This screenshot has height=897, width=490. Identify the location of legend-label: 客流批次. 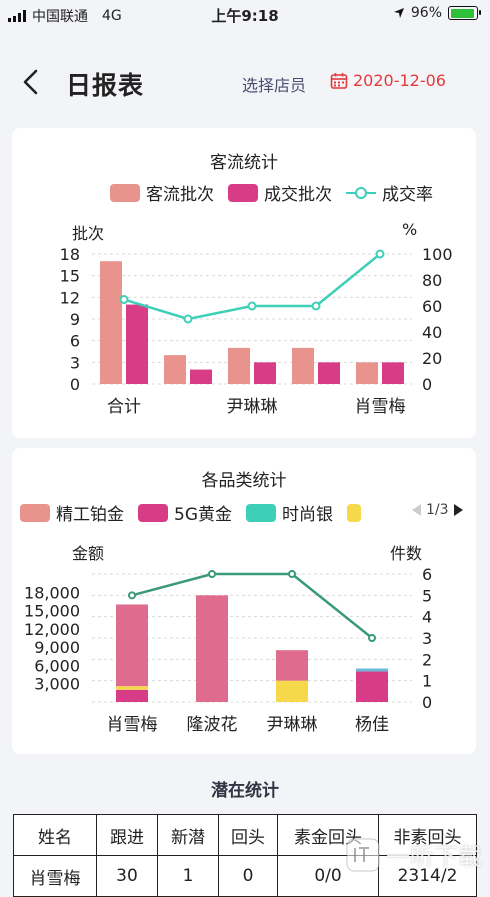
(180, 195).